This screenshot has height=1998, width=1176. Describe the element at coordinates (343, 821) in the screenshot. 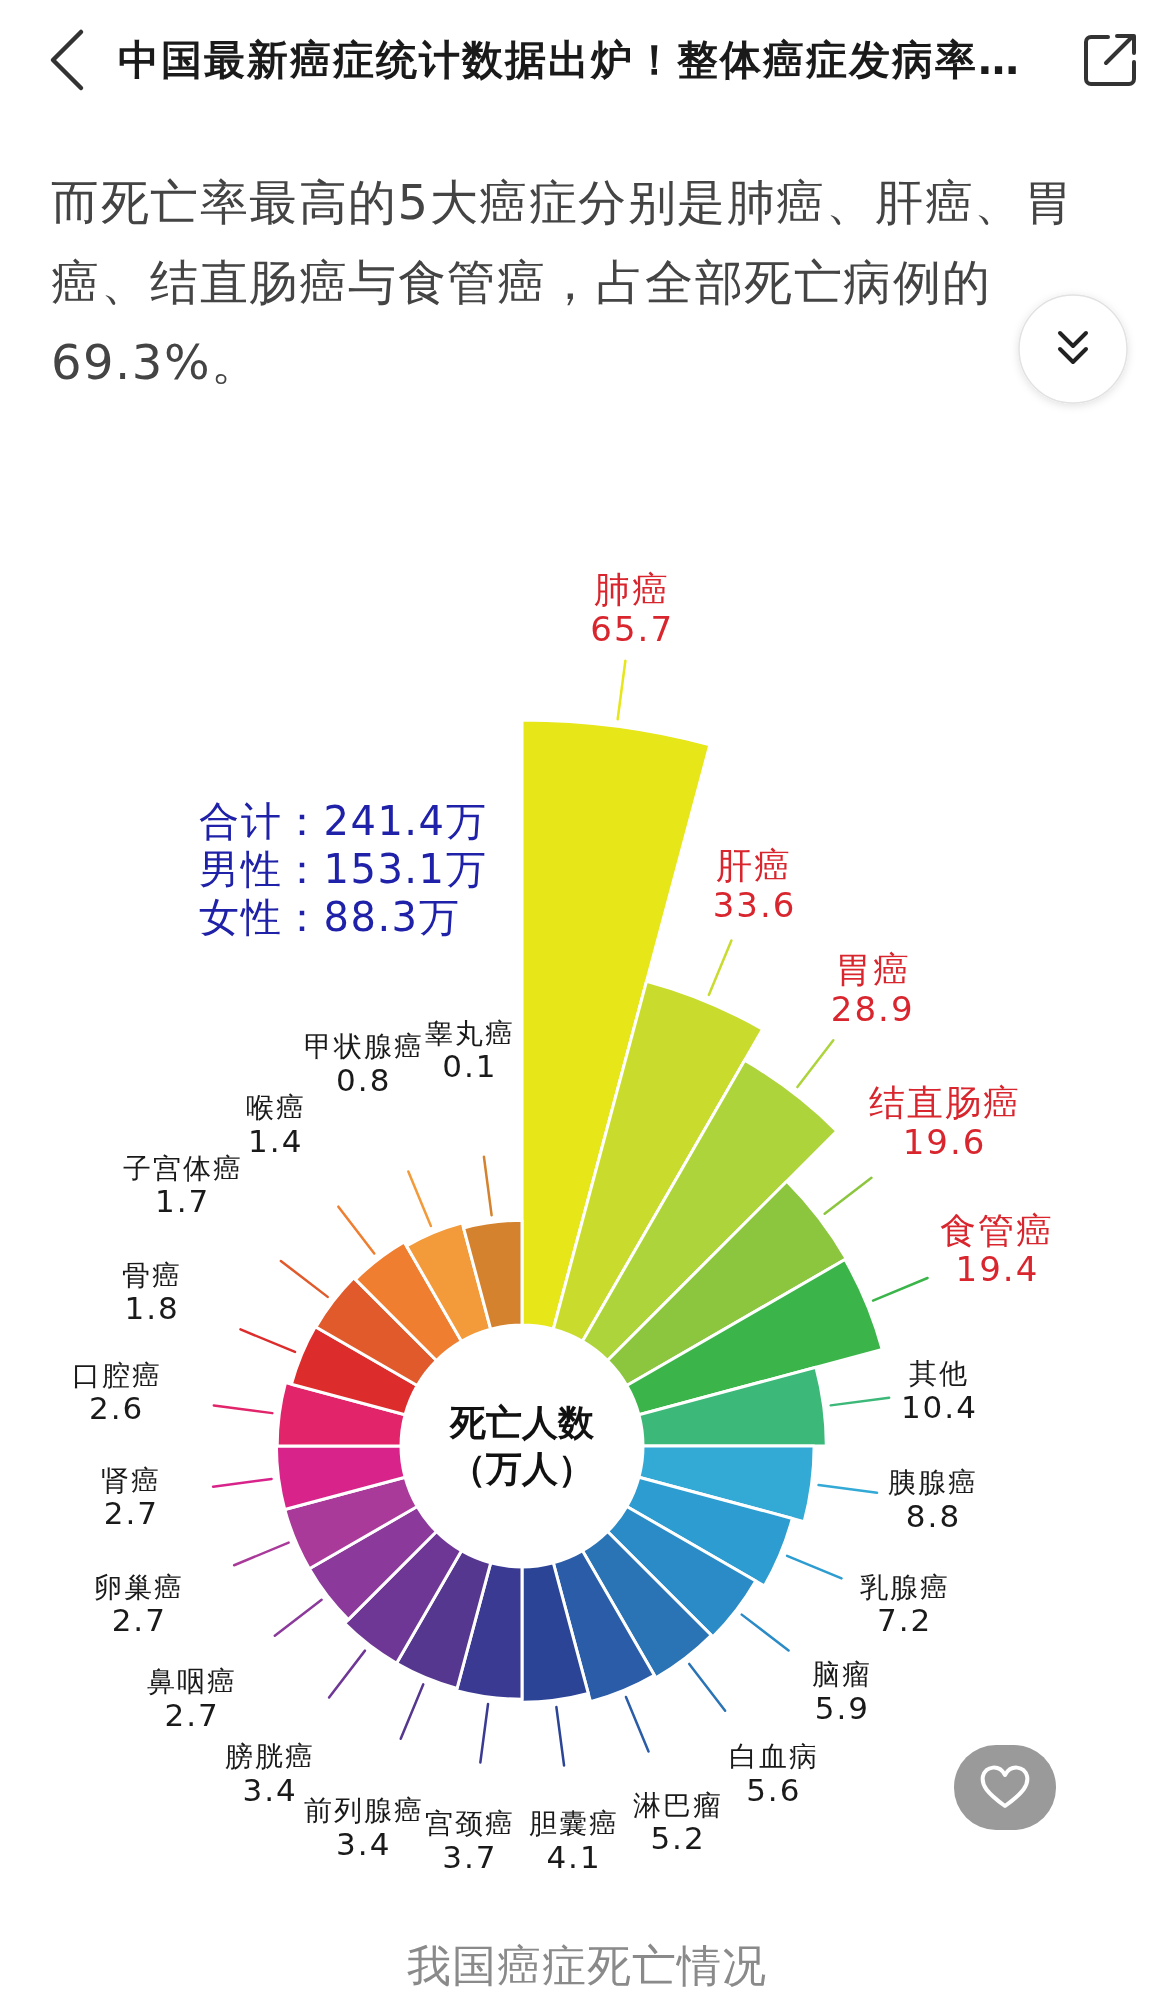

I see `text: 合计：241.4万` at that location.